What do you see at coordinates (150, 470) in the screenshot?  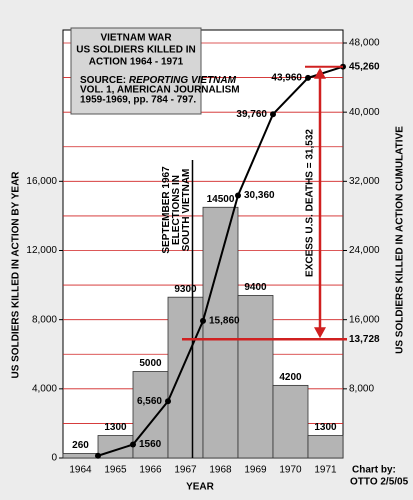 I see `x-tick-label: 1966` at bounding box center [150, 470].